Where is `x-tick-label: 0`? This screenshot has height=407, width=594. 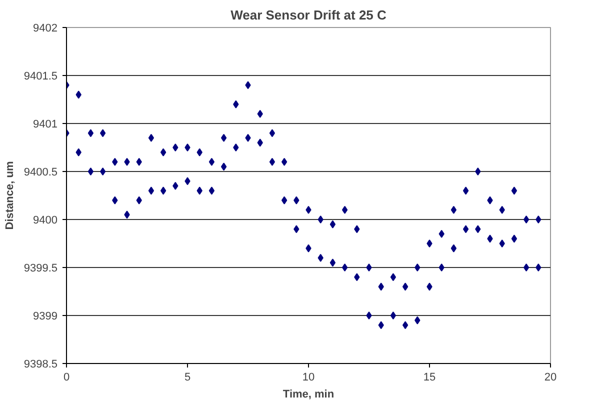
x-tick-label: 0 is located at coordinates (66, 378).